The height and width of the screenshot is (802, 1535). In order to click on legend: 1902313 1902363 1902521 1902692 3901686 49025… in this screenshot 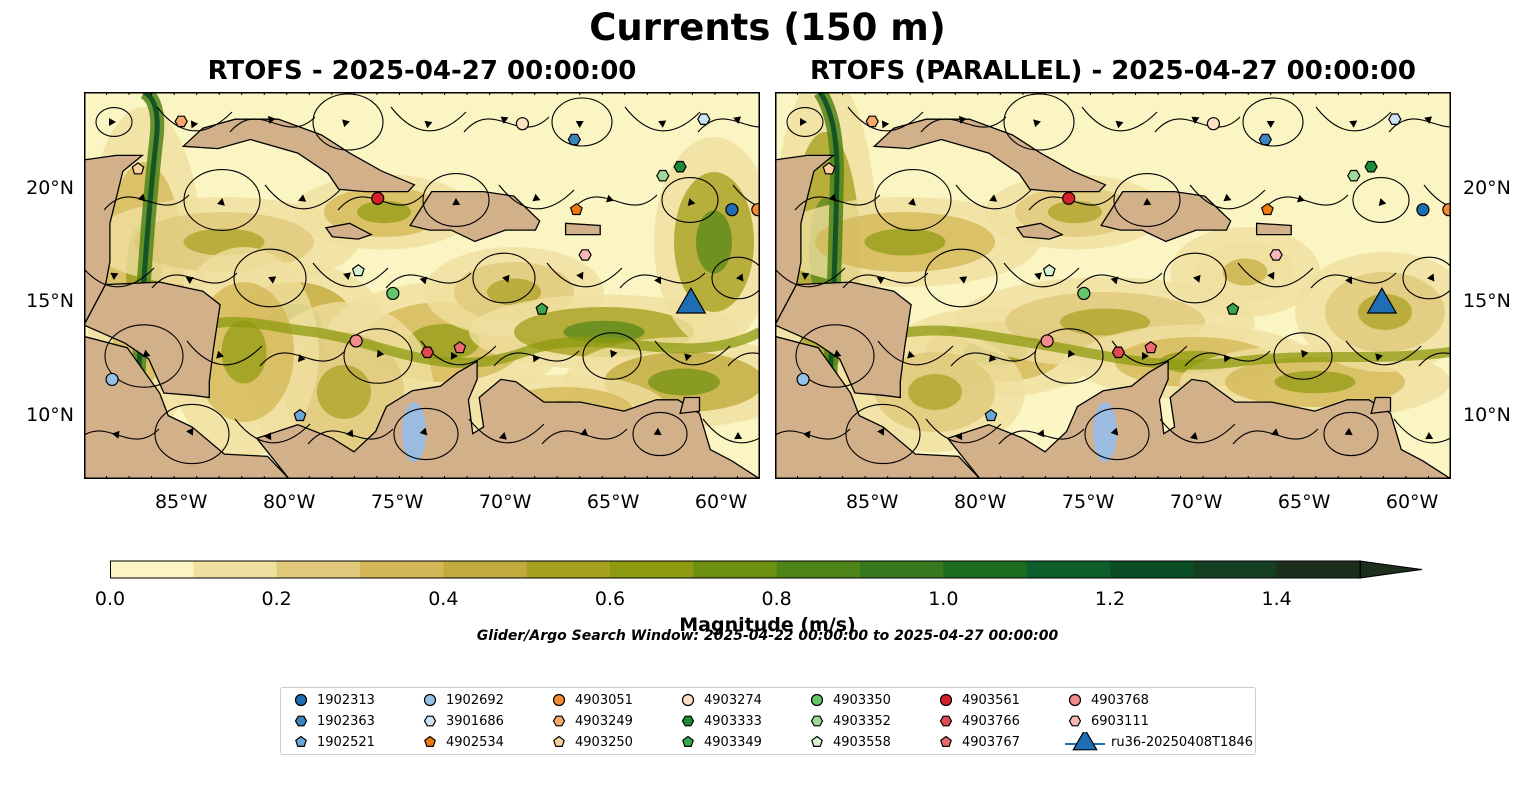, I will do `click(768, 721)`.